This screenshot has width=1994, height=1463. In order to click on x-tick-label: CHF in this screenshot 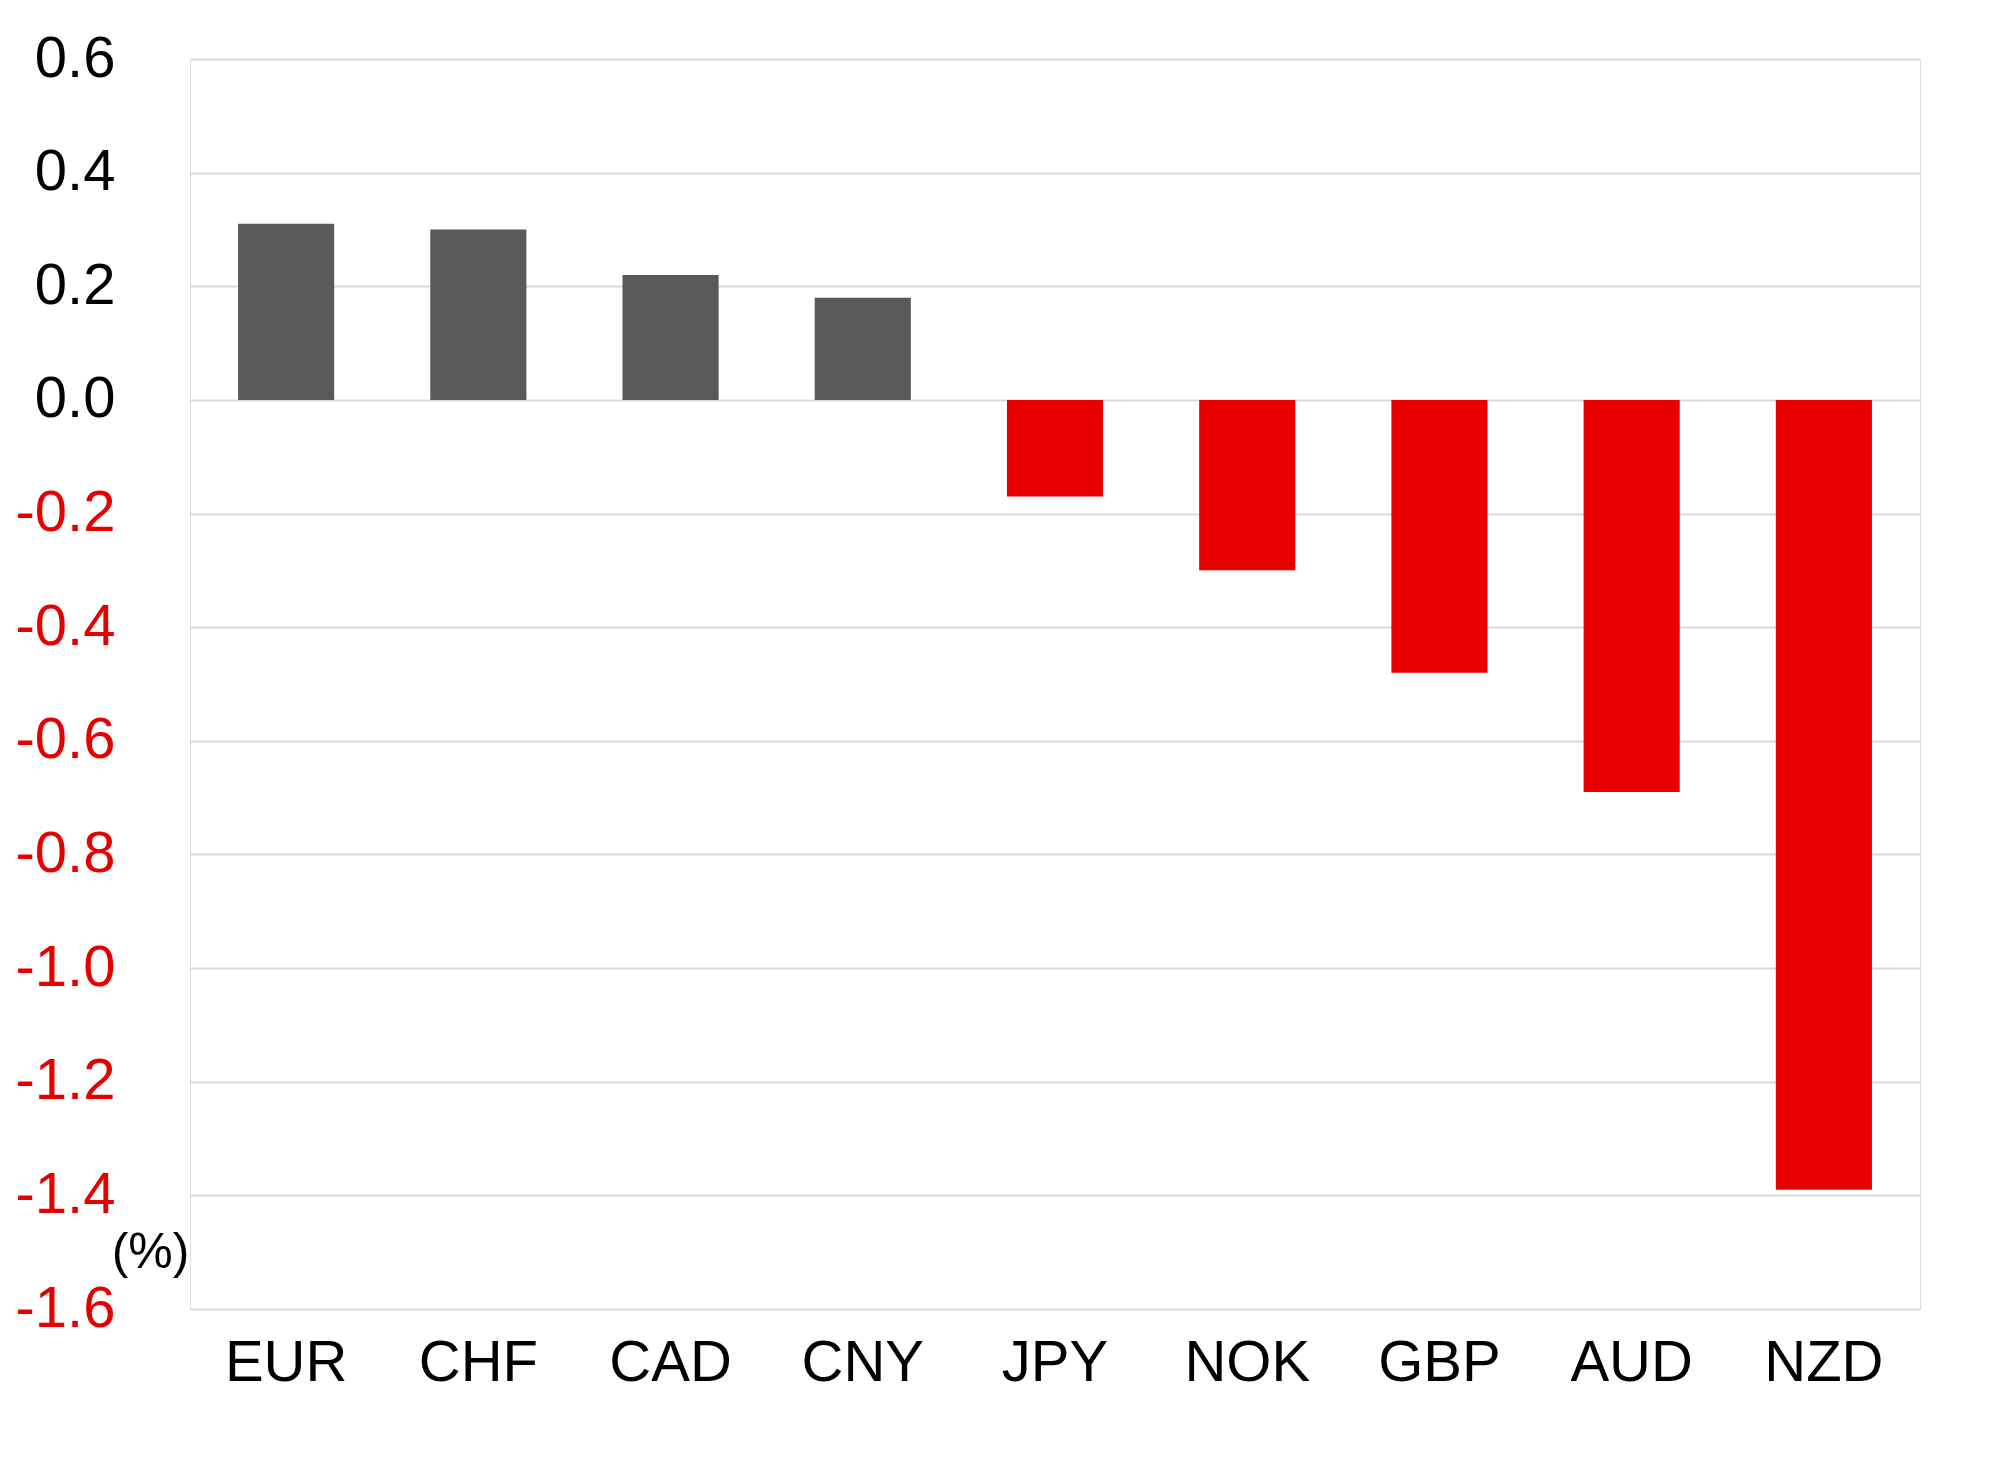, I will do `click(478, 1360)`.